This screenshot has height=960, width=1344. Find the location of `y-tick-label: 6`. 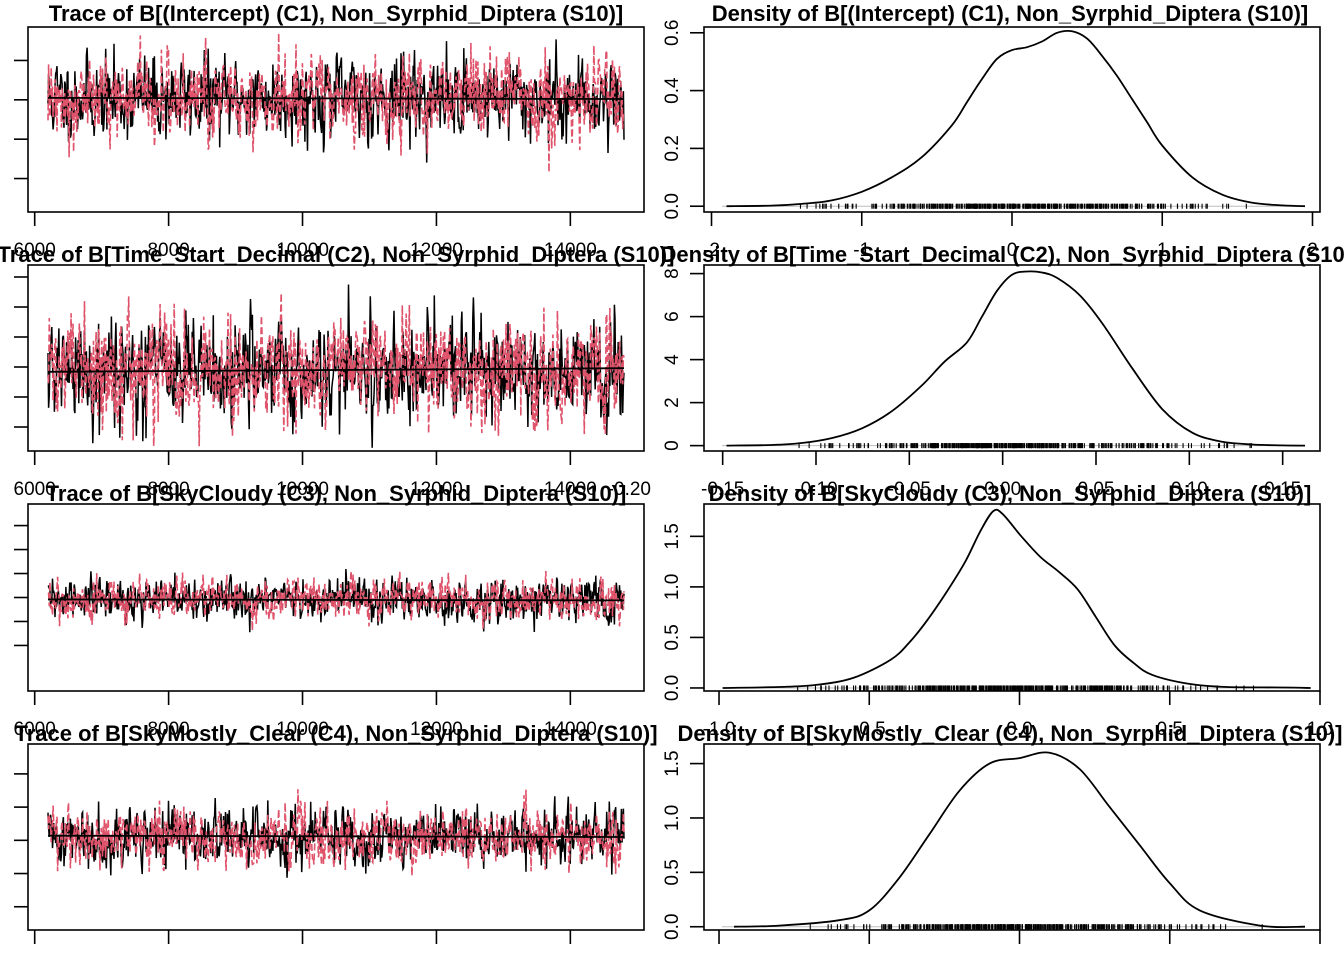

y-tick-label: 6 is located at coordinates (672, 316).